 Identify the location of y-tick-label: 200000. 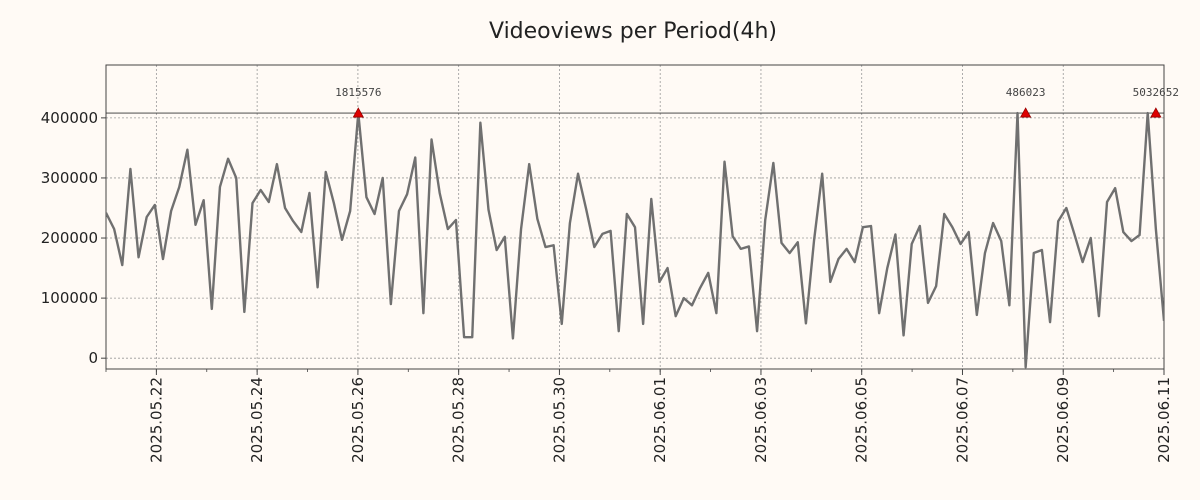
(69, 238).